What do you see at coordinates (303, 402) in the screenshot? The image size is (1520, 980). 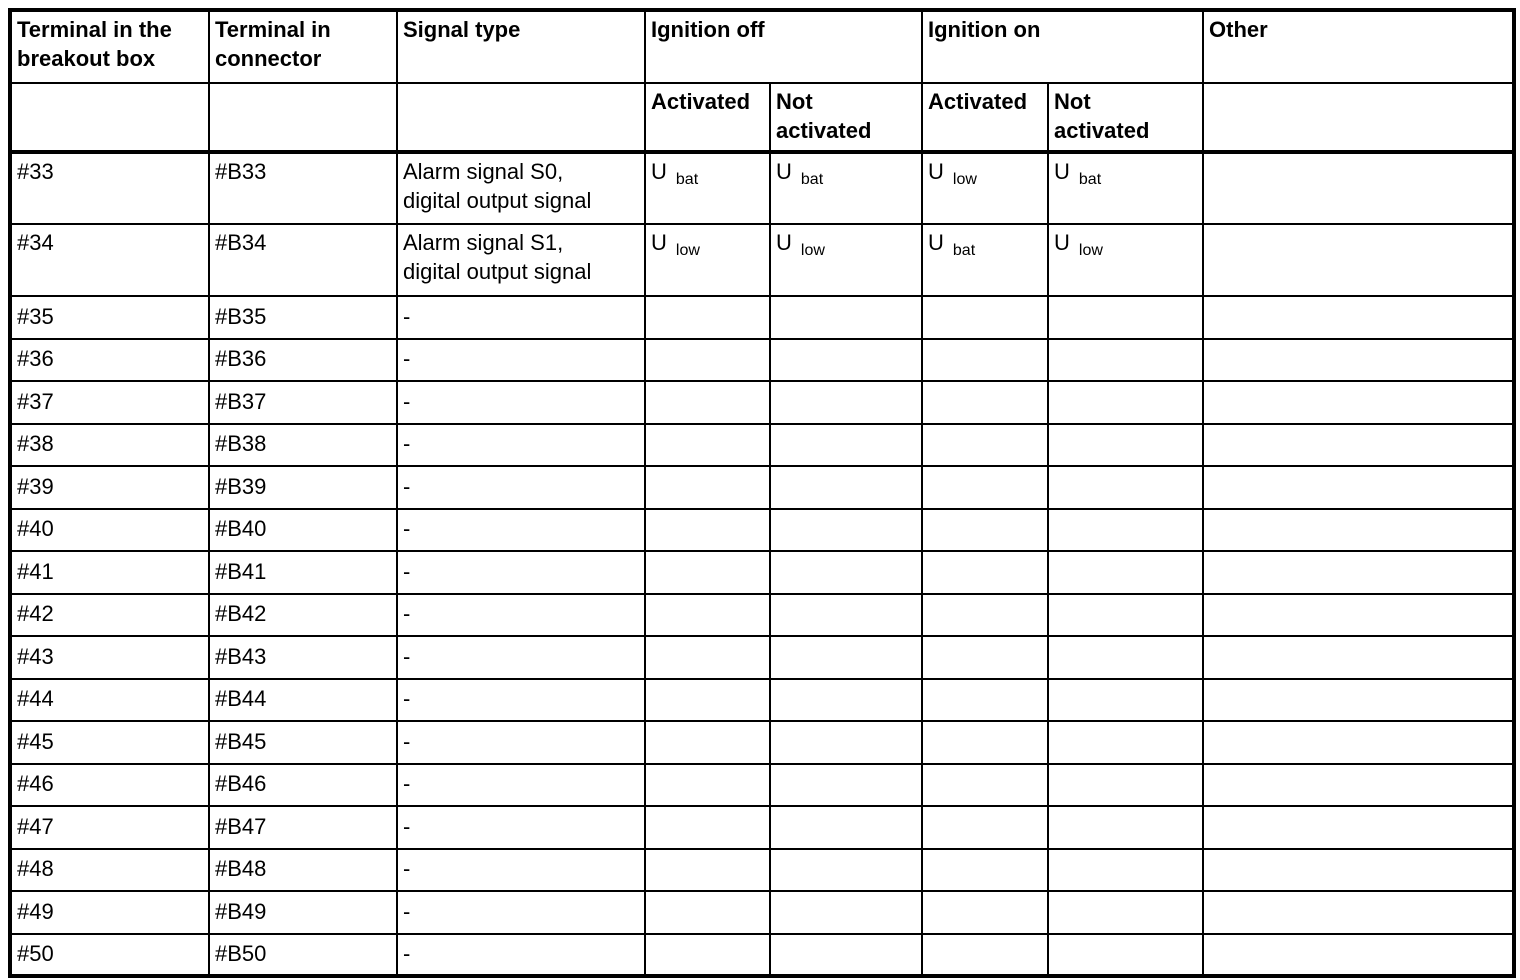 I see `cell-connector: #B37` at bounding box center [303, 402].